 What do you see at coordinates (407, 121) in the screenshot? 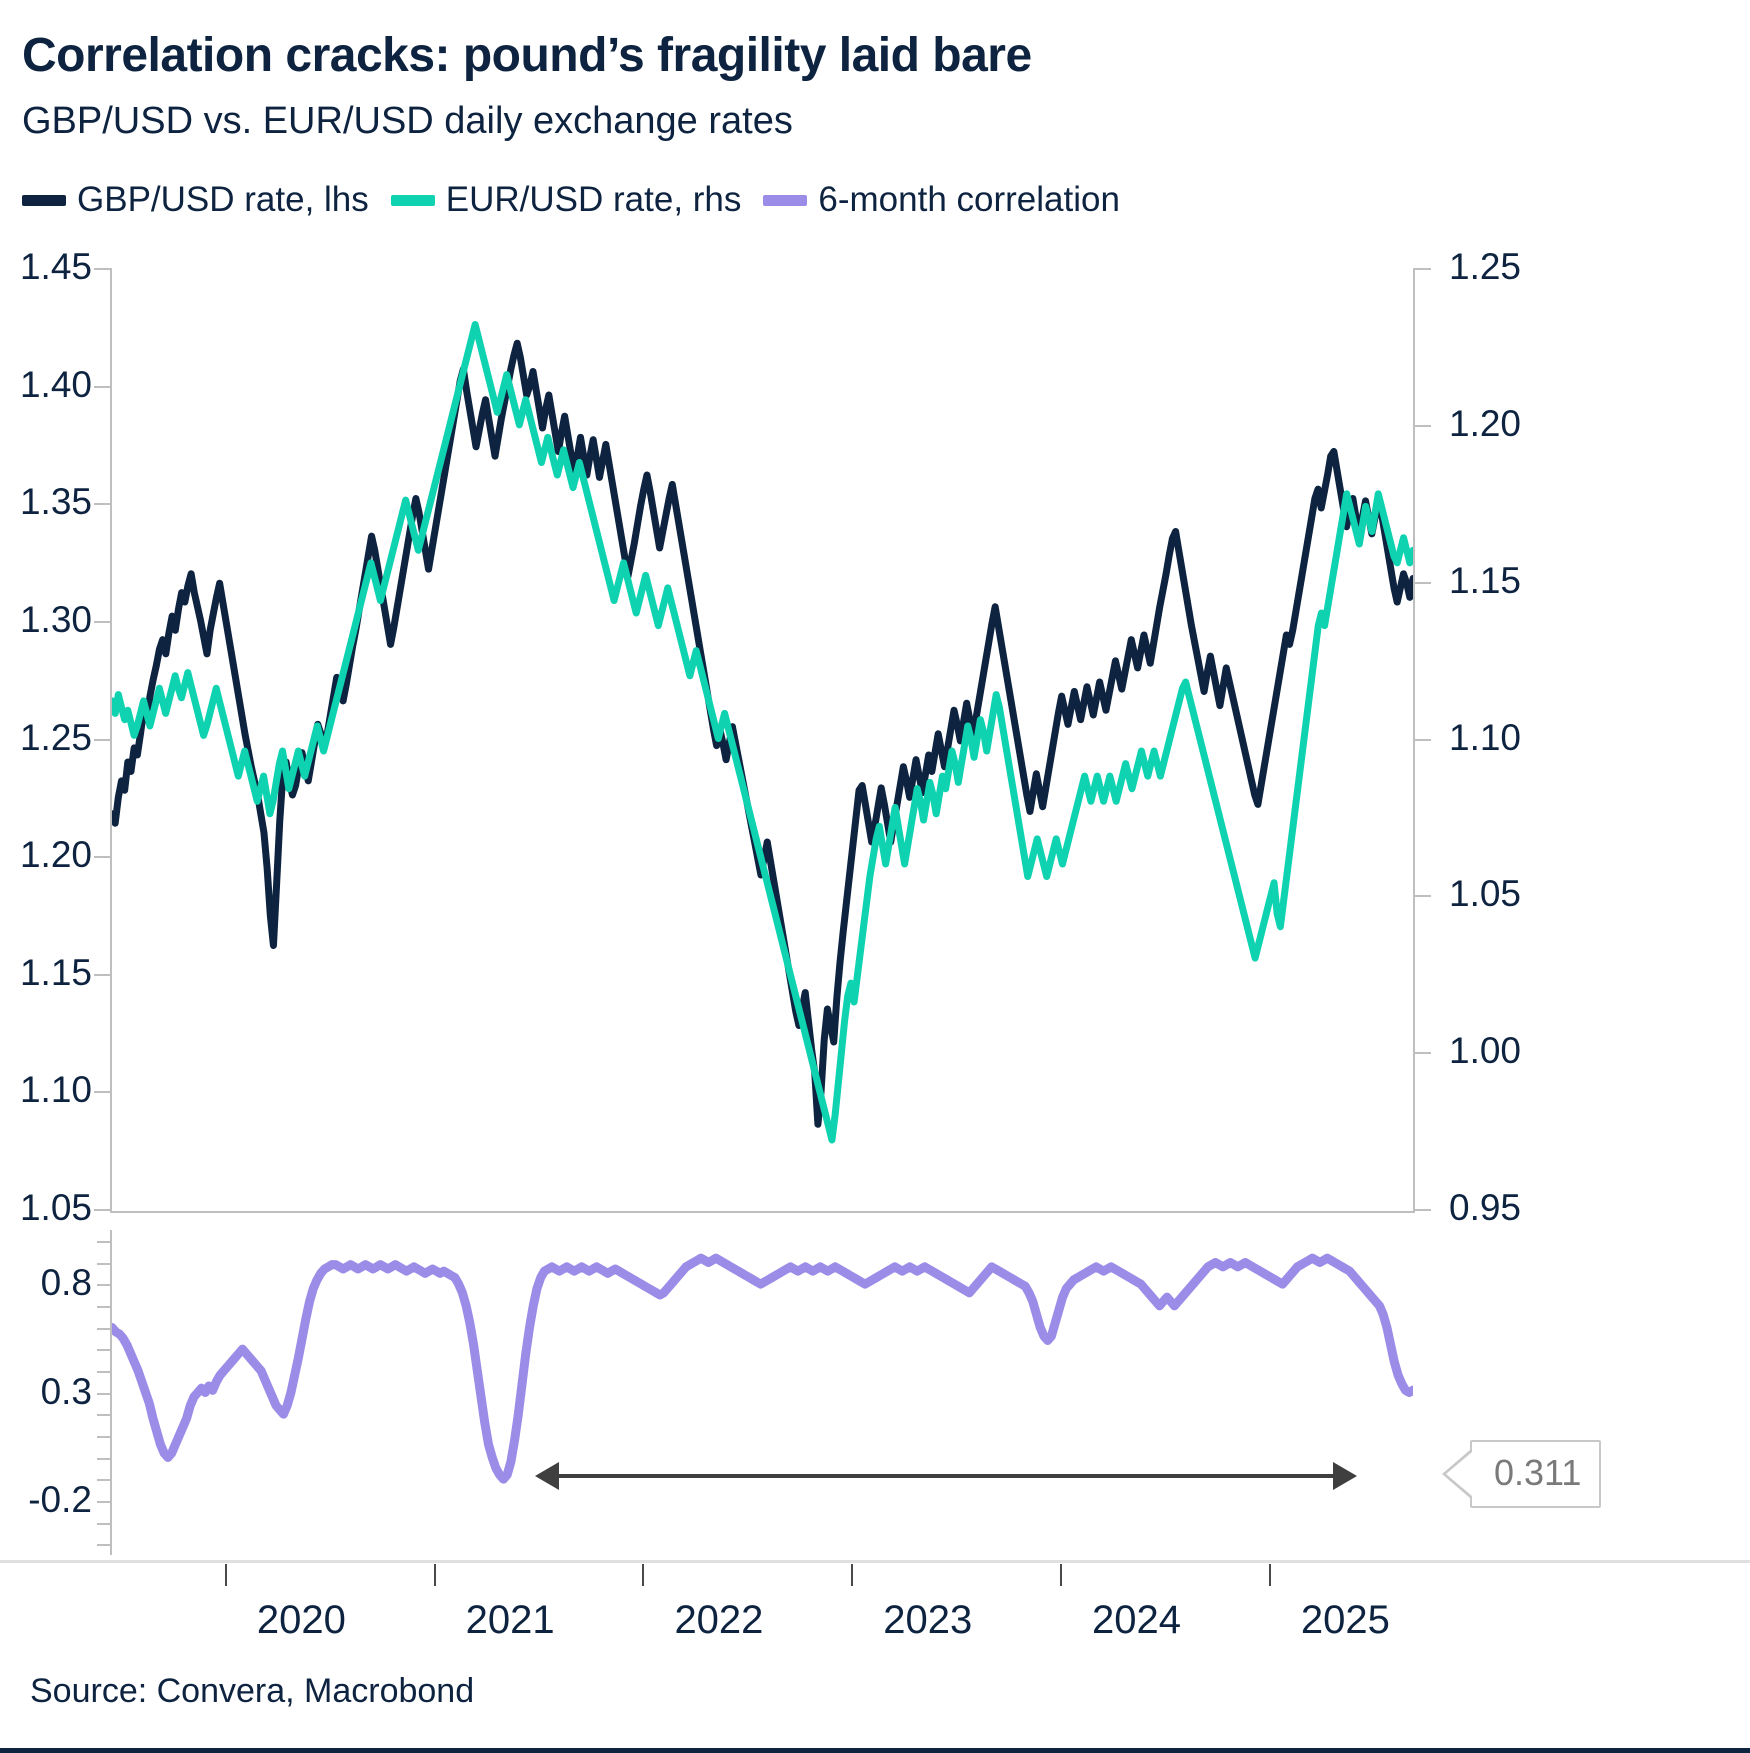
I see `chart-subtitle: GBP/USD vs. EUR/USD daily exchange rates` at bounding box center [407, 121].